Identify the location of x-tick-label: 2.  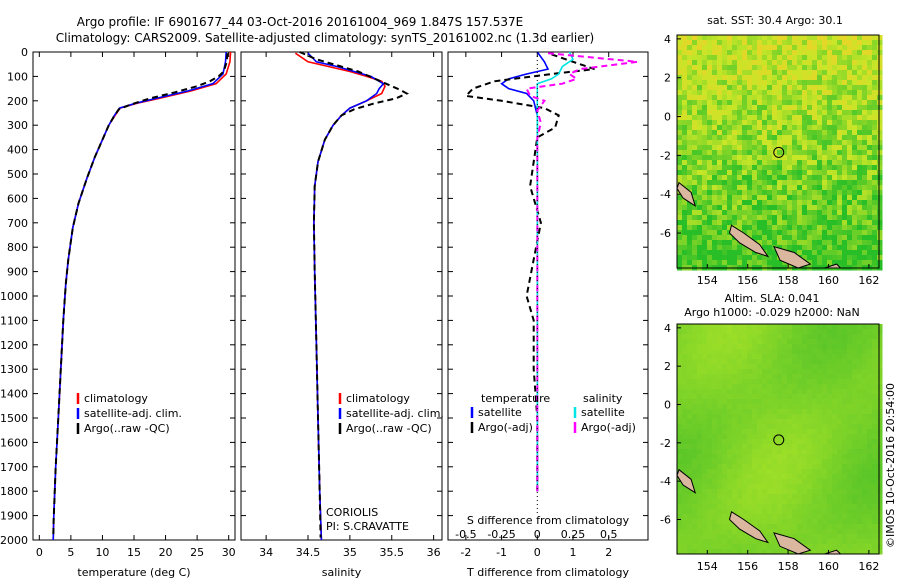
(608, 552).